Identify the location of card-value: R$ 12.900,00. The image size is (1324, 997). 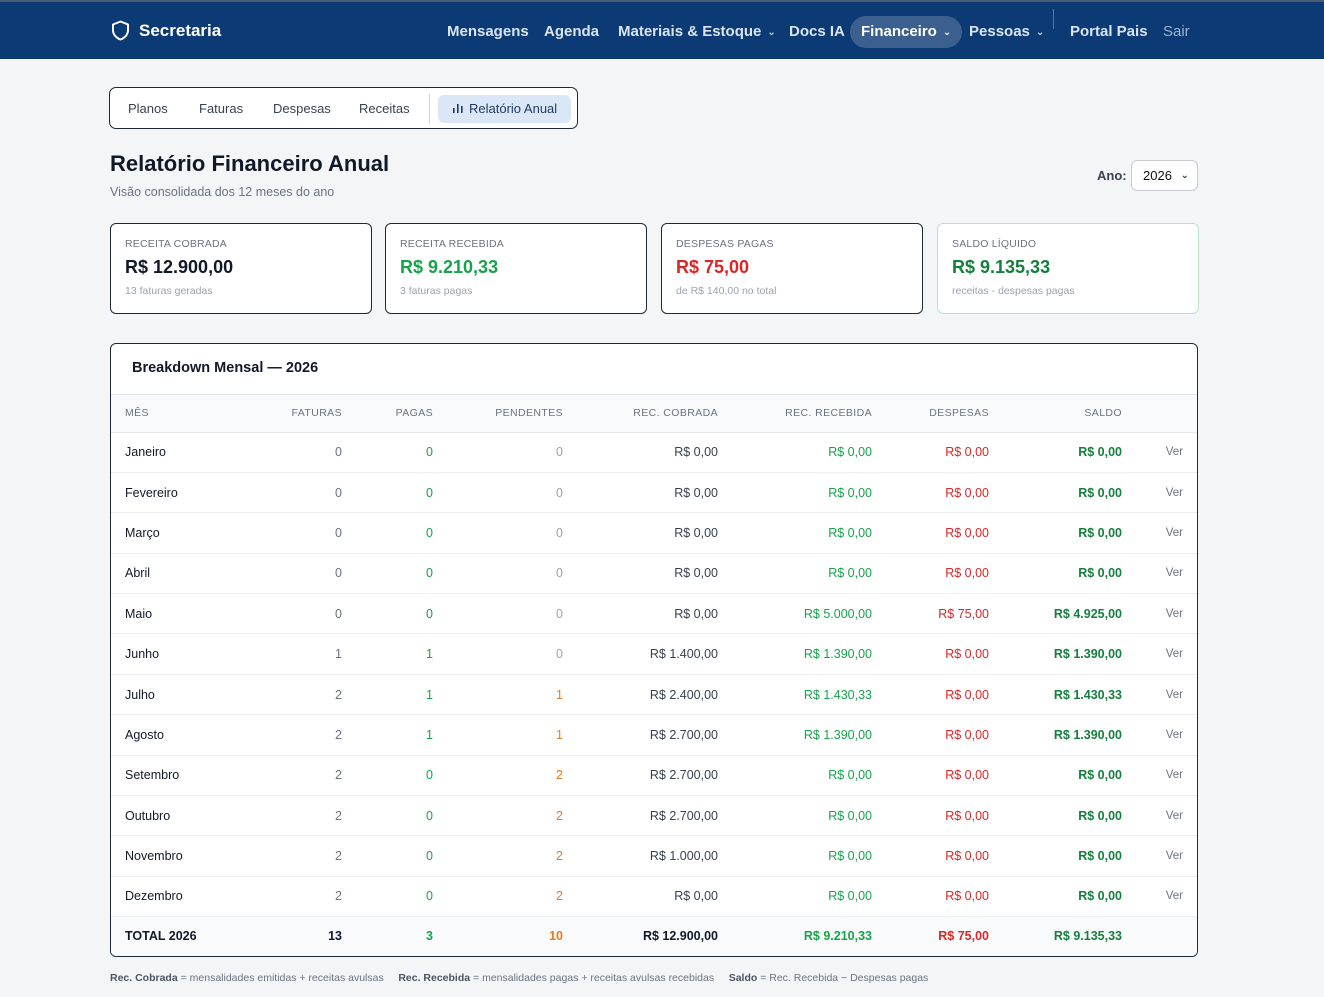
(179, 267).